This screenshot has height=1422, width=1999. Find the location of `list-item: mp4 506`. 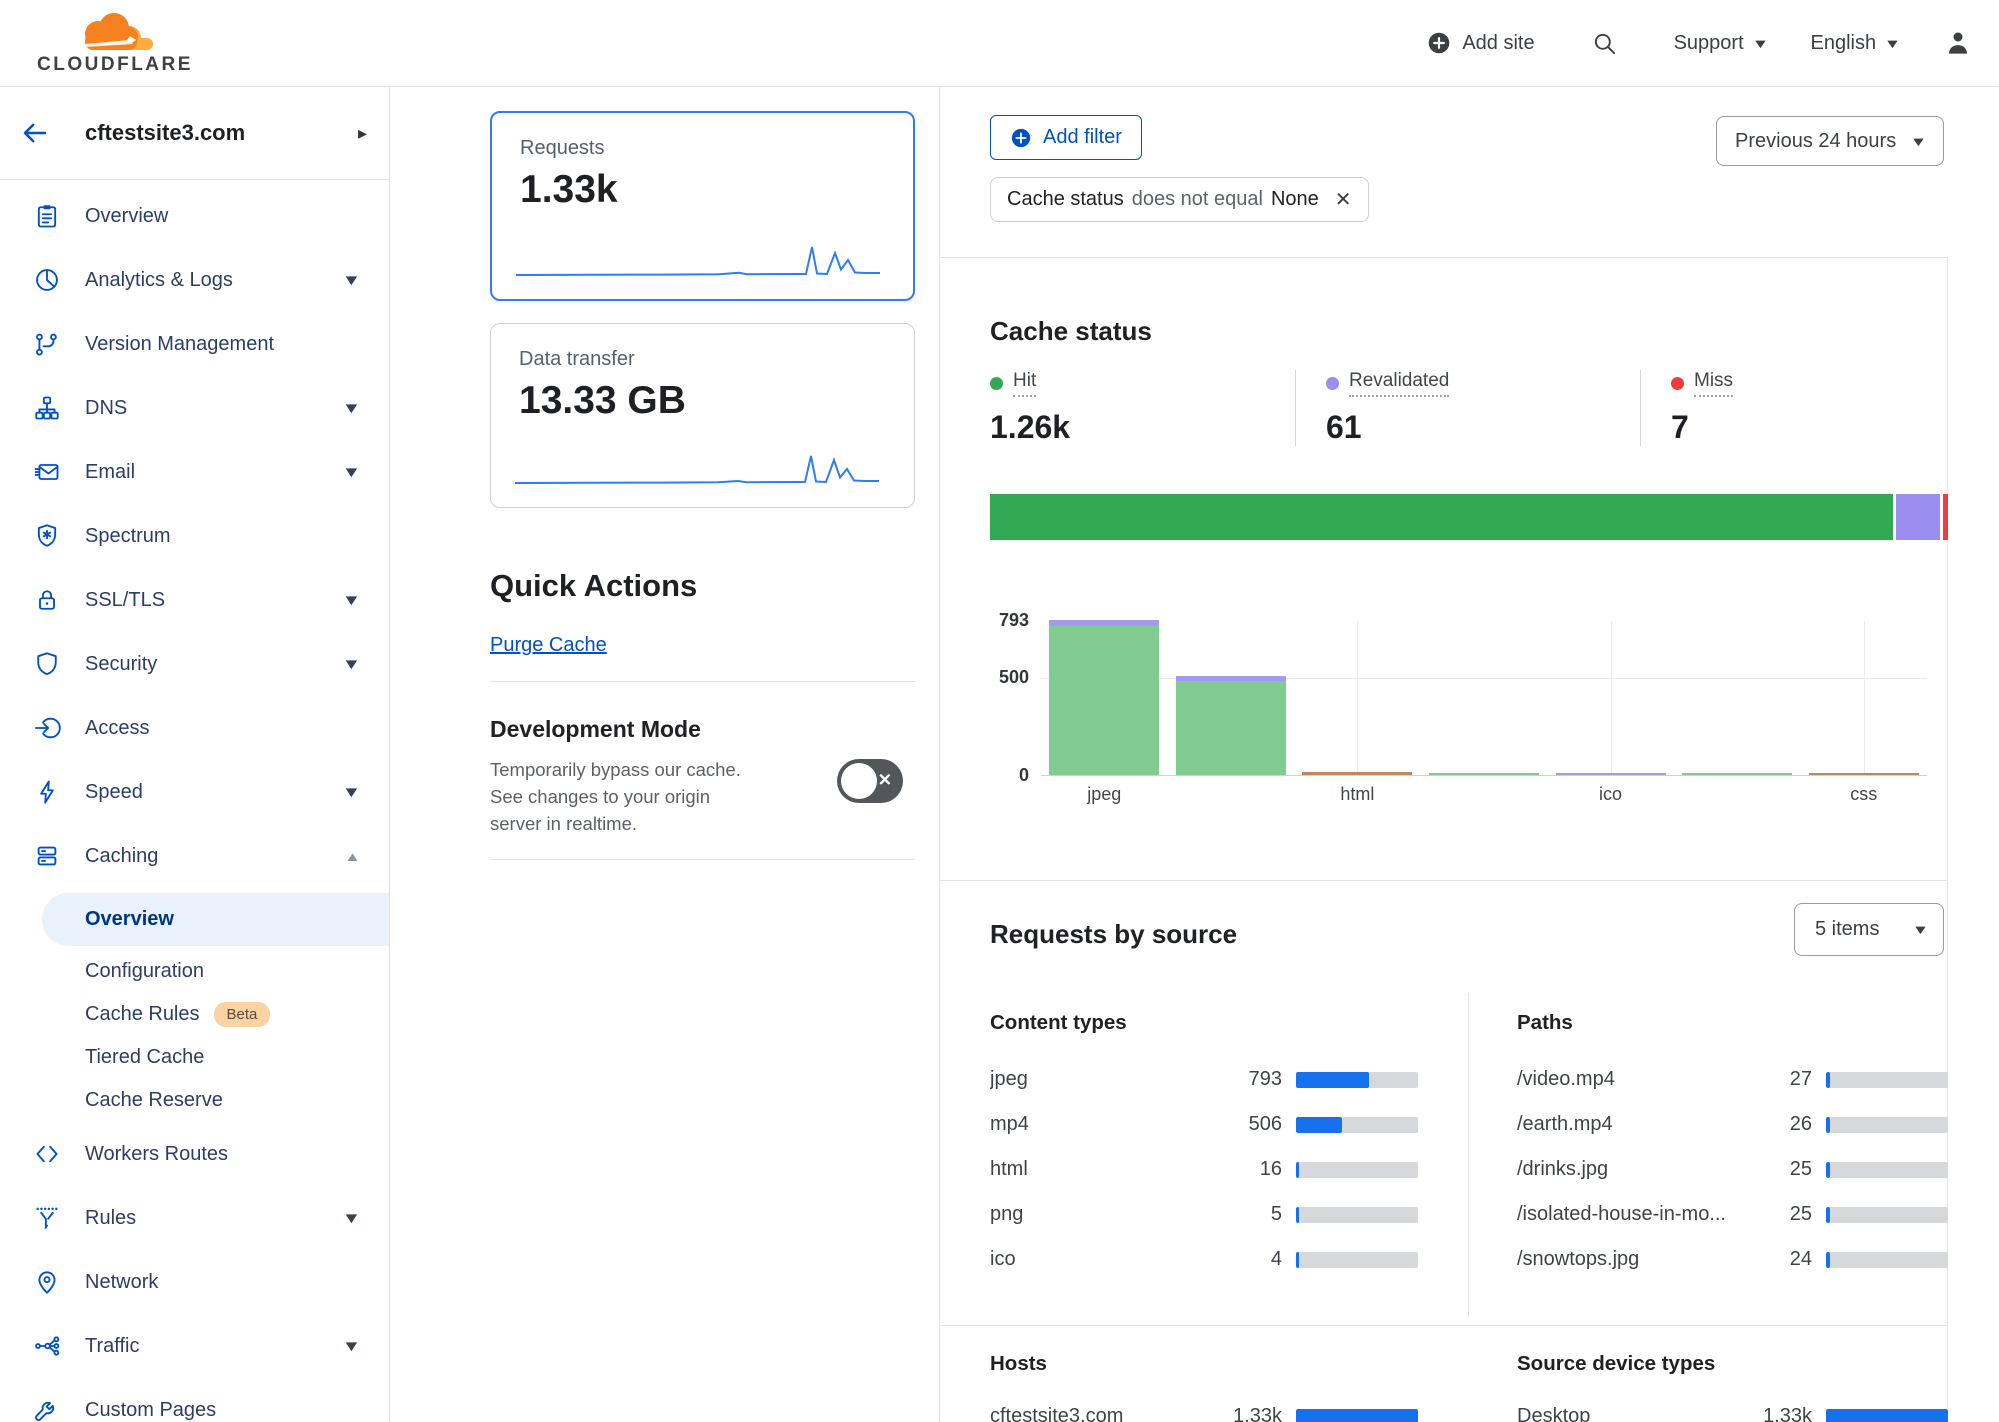

list-item: mp4 506 is located at coordinates (1204, 1124).